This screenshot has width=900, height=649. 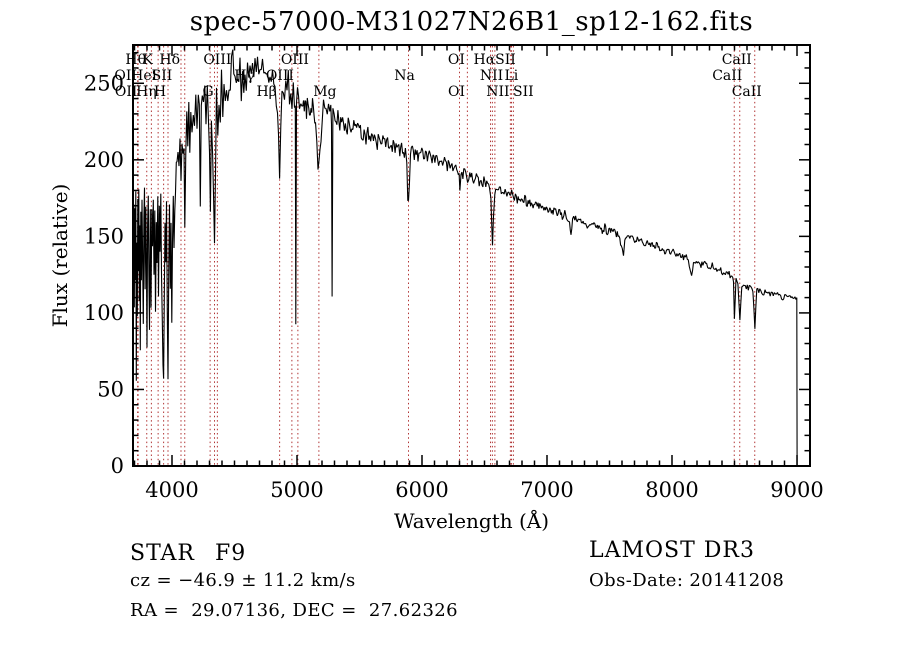 I want to click on spectral-line-label: Na, so click(x=404, y=76).